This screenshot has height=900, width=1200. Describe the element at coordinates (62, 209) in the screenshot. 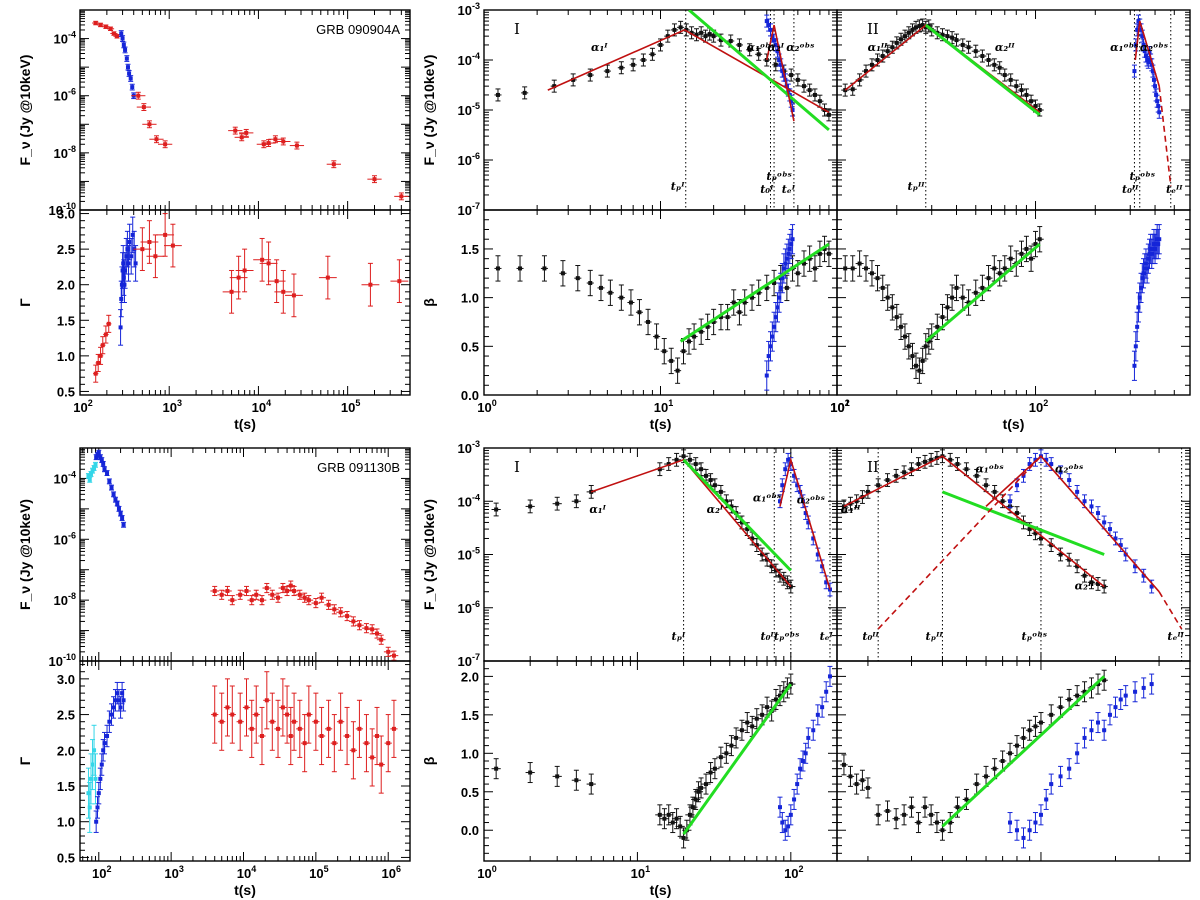

I see `tick-label: 10⁻¹⁰` at that location.